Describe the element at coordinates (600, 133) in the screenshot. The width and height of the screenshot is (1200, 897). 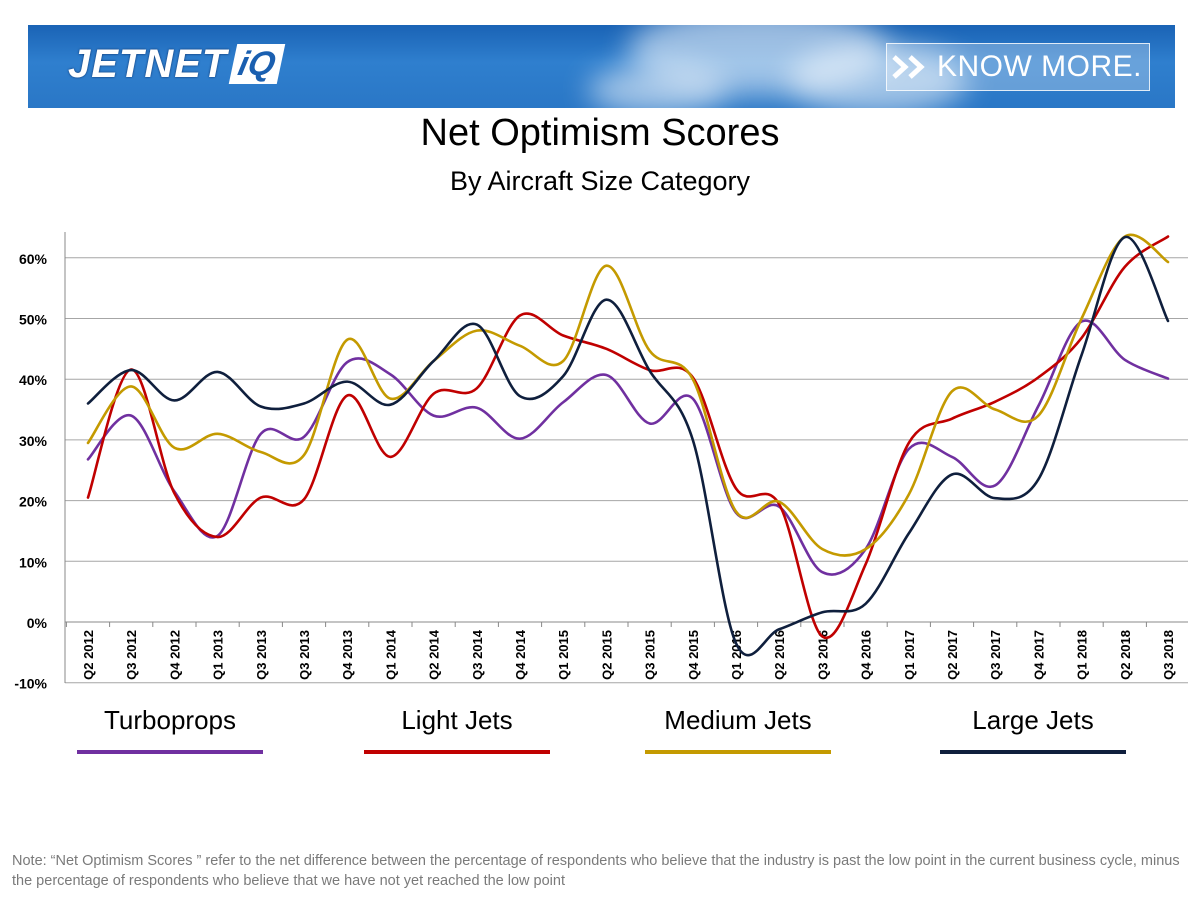
I see `chart-title: Net Optimism Scores` at that location.